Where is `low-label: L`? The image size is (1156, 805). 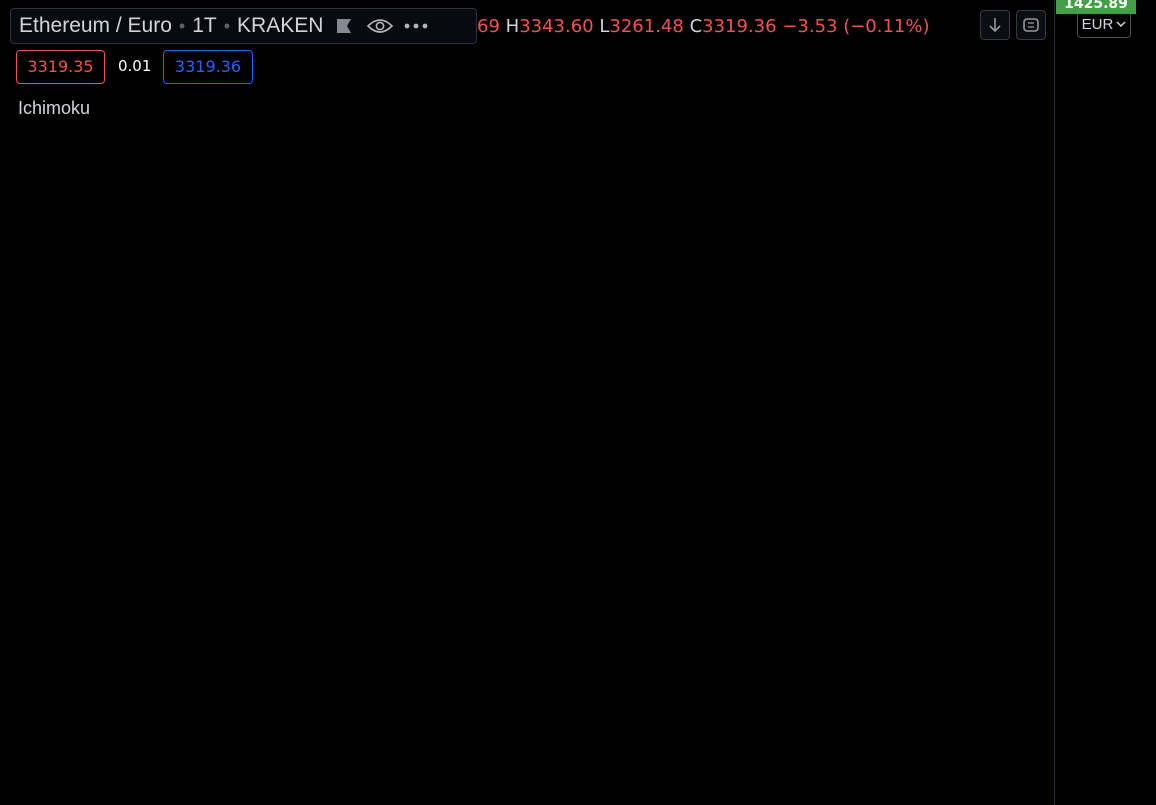 low-label: L is located at coordinates (604, 26).